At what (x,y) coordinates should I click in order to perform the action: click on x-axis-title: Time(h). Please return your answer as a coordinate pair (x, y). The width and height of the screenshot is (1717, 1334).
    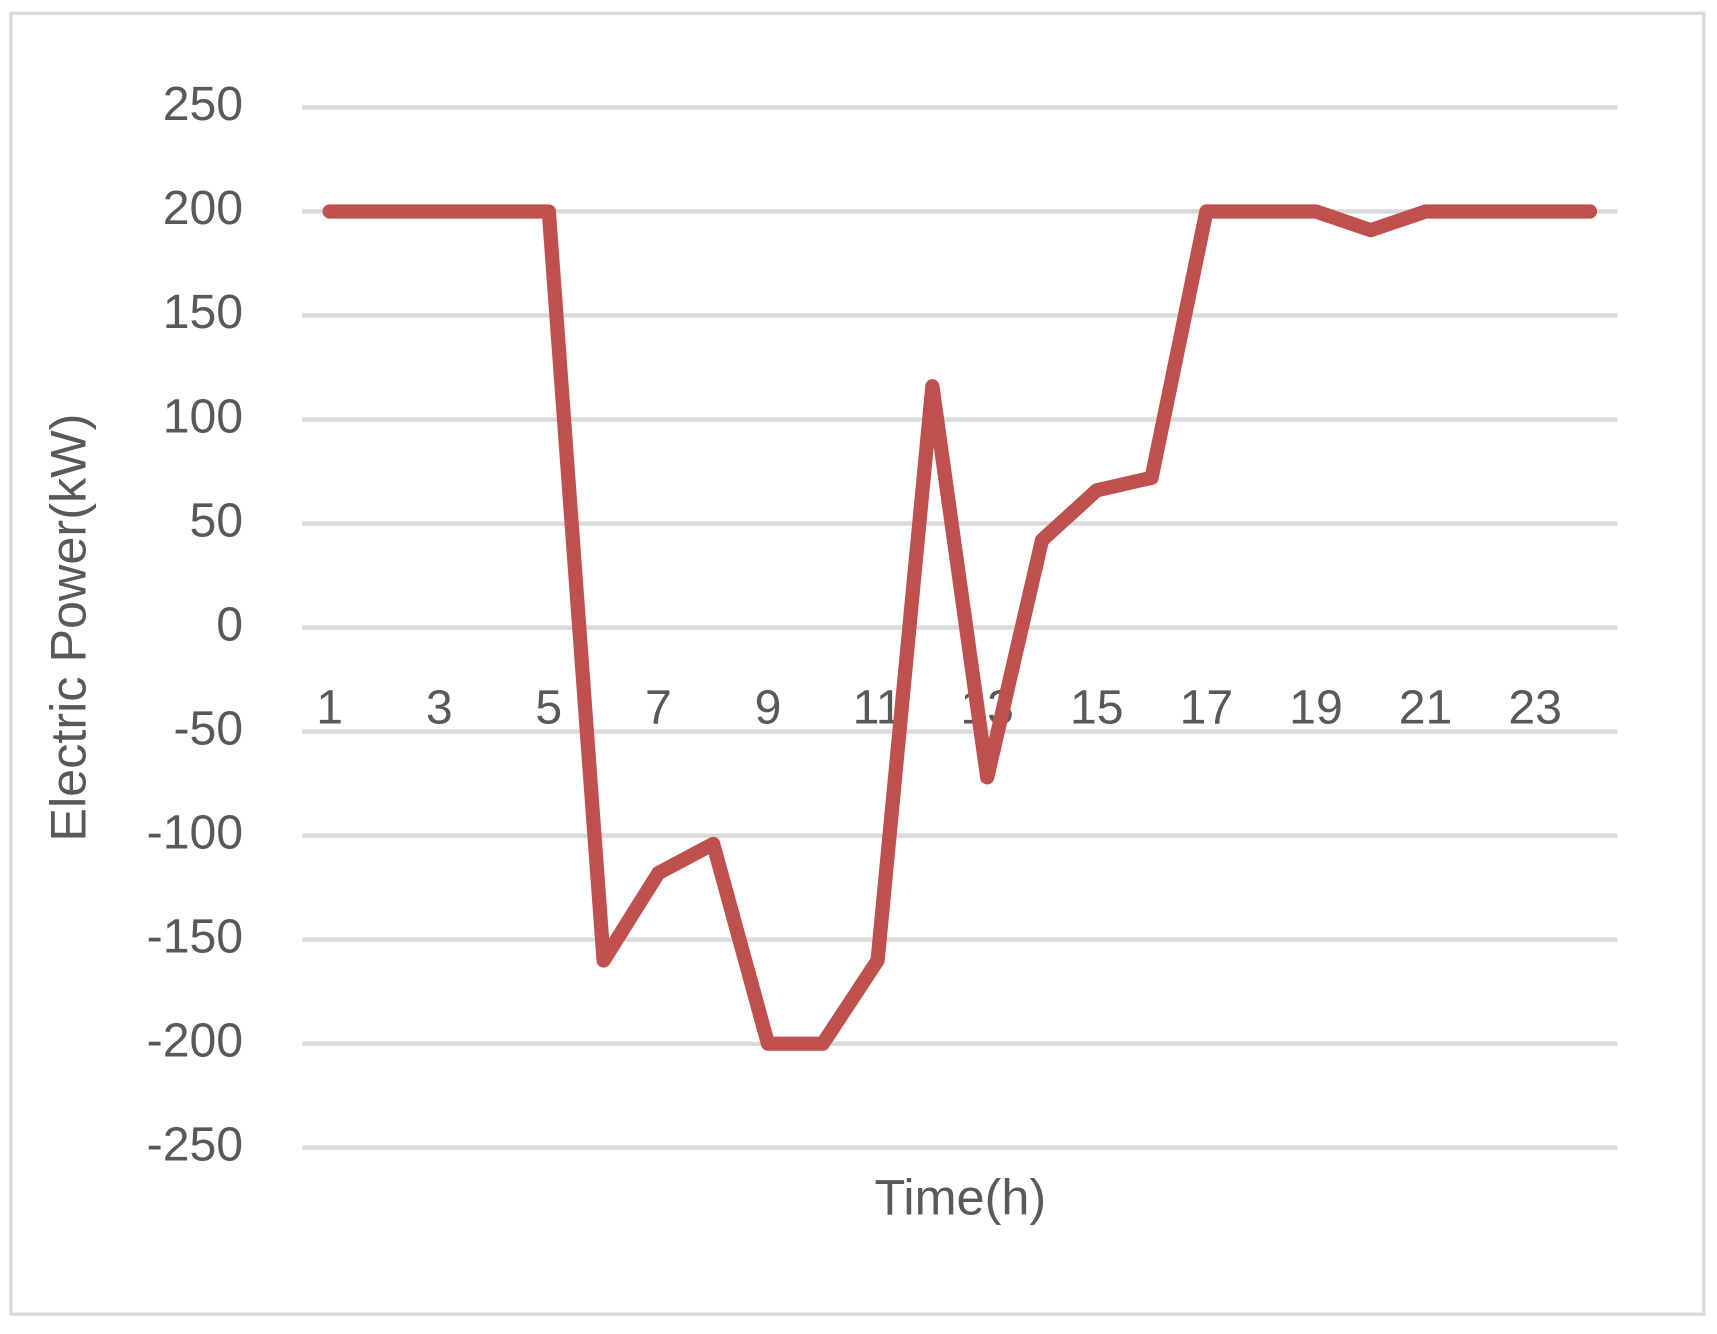
    Looking at the image, I should click on (961, 1197).